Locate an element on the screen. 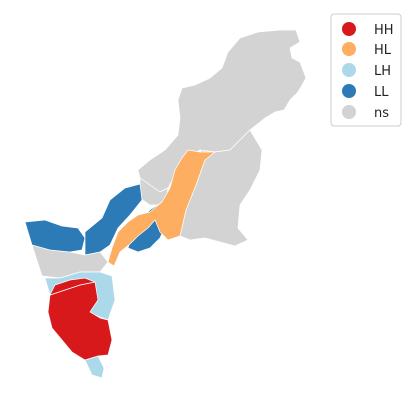  legend-item-lh: LH is located at coordinates (366, 71).